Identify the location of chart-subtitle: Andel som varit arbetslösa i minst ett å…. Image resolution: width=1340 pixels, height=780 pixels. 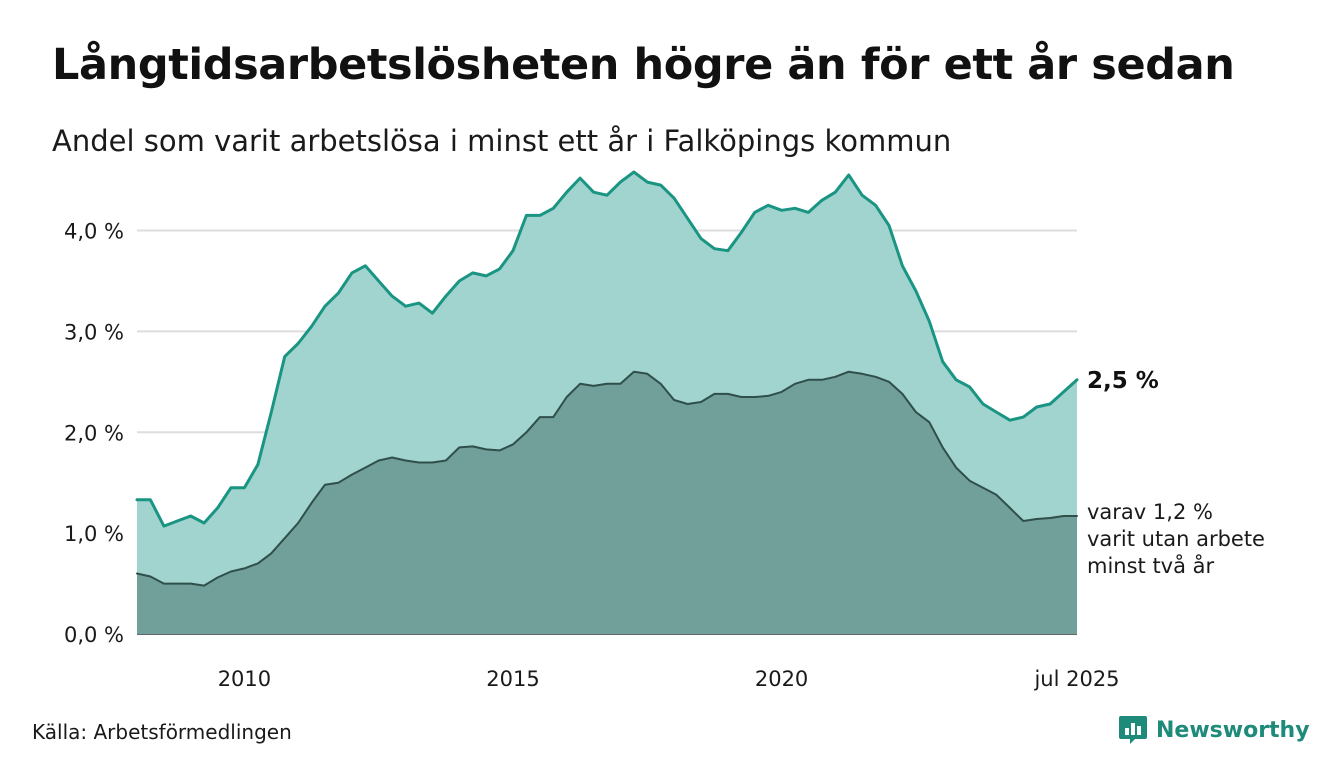
(502, 141).